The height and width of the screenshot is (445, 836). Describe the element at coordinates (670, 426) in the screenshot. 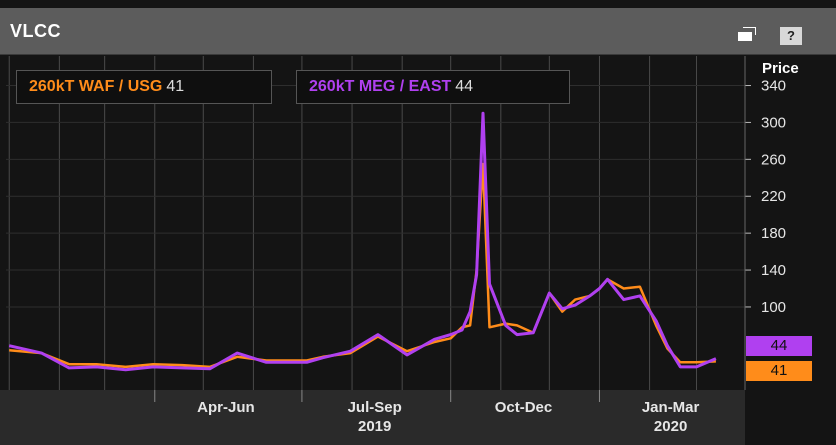

I see `x-year-label: 2020` at that location.